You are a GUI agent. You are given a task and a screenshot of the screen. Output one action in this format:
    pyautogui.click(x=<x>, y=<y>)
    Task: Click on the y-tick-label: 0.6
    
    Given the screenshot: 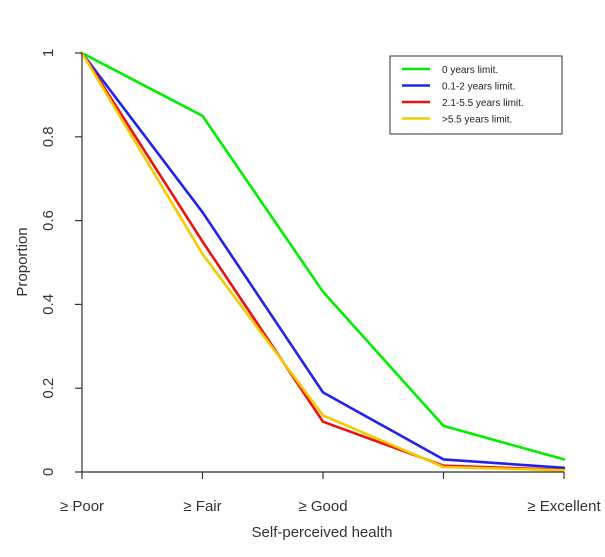 What is the action you would take?
    pyautogui.click(x=48, y=220)
    